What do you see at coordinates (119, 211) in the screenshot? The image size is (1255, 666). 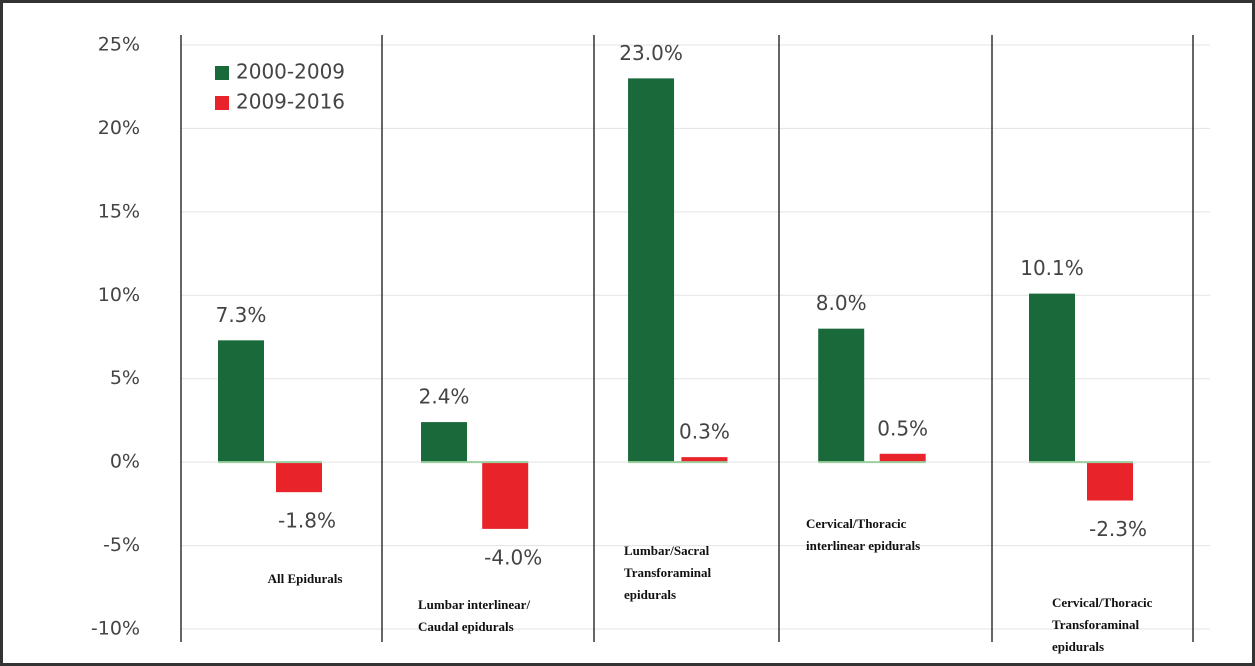 I see `y-tick-label: 15%` at bounding box center [119, 211].